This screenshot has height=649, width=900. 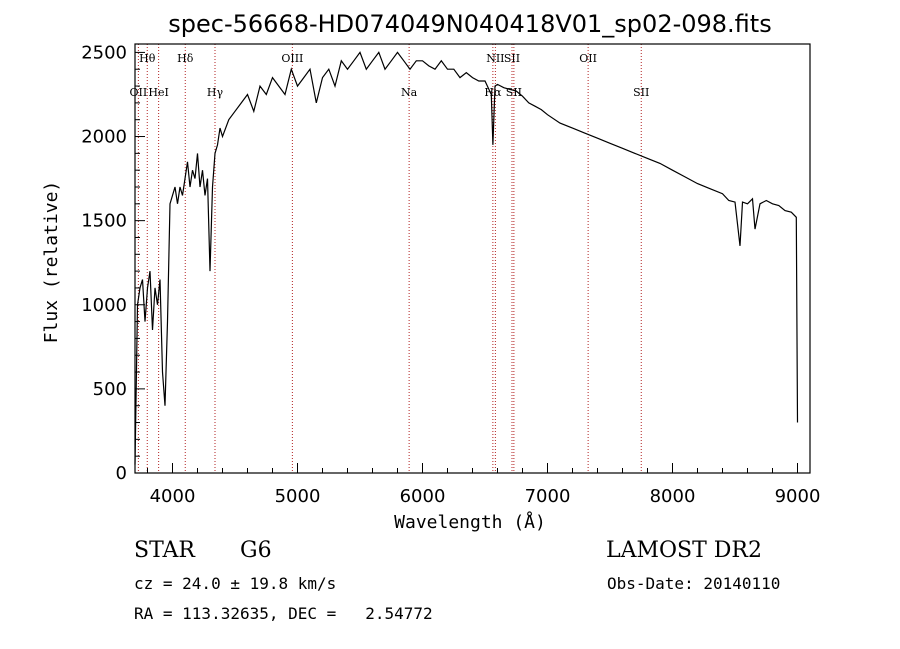 I want to click on redshift-text: cz = 24.0 ± 19.8 km/s, so click(x=235, y=583).